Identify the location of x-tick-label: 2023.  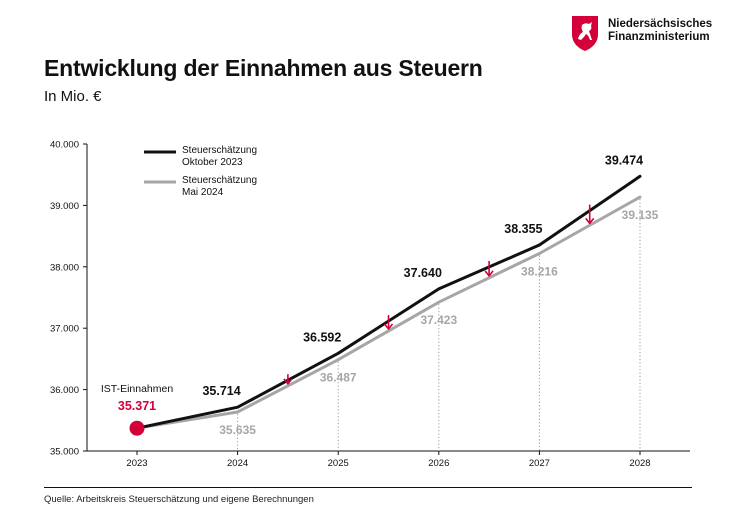
(136, 463).